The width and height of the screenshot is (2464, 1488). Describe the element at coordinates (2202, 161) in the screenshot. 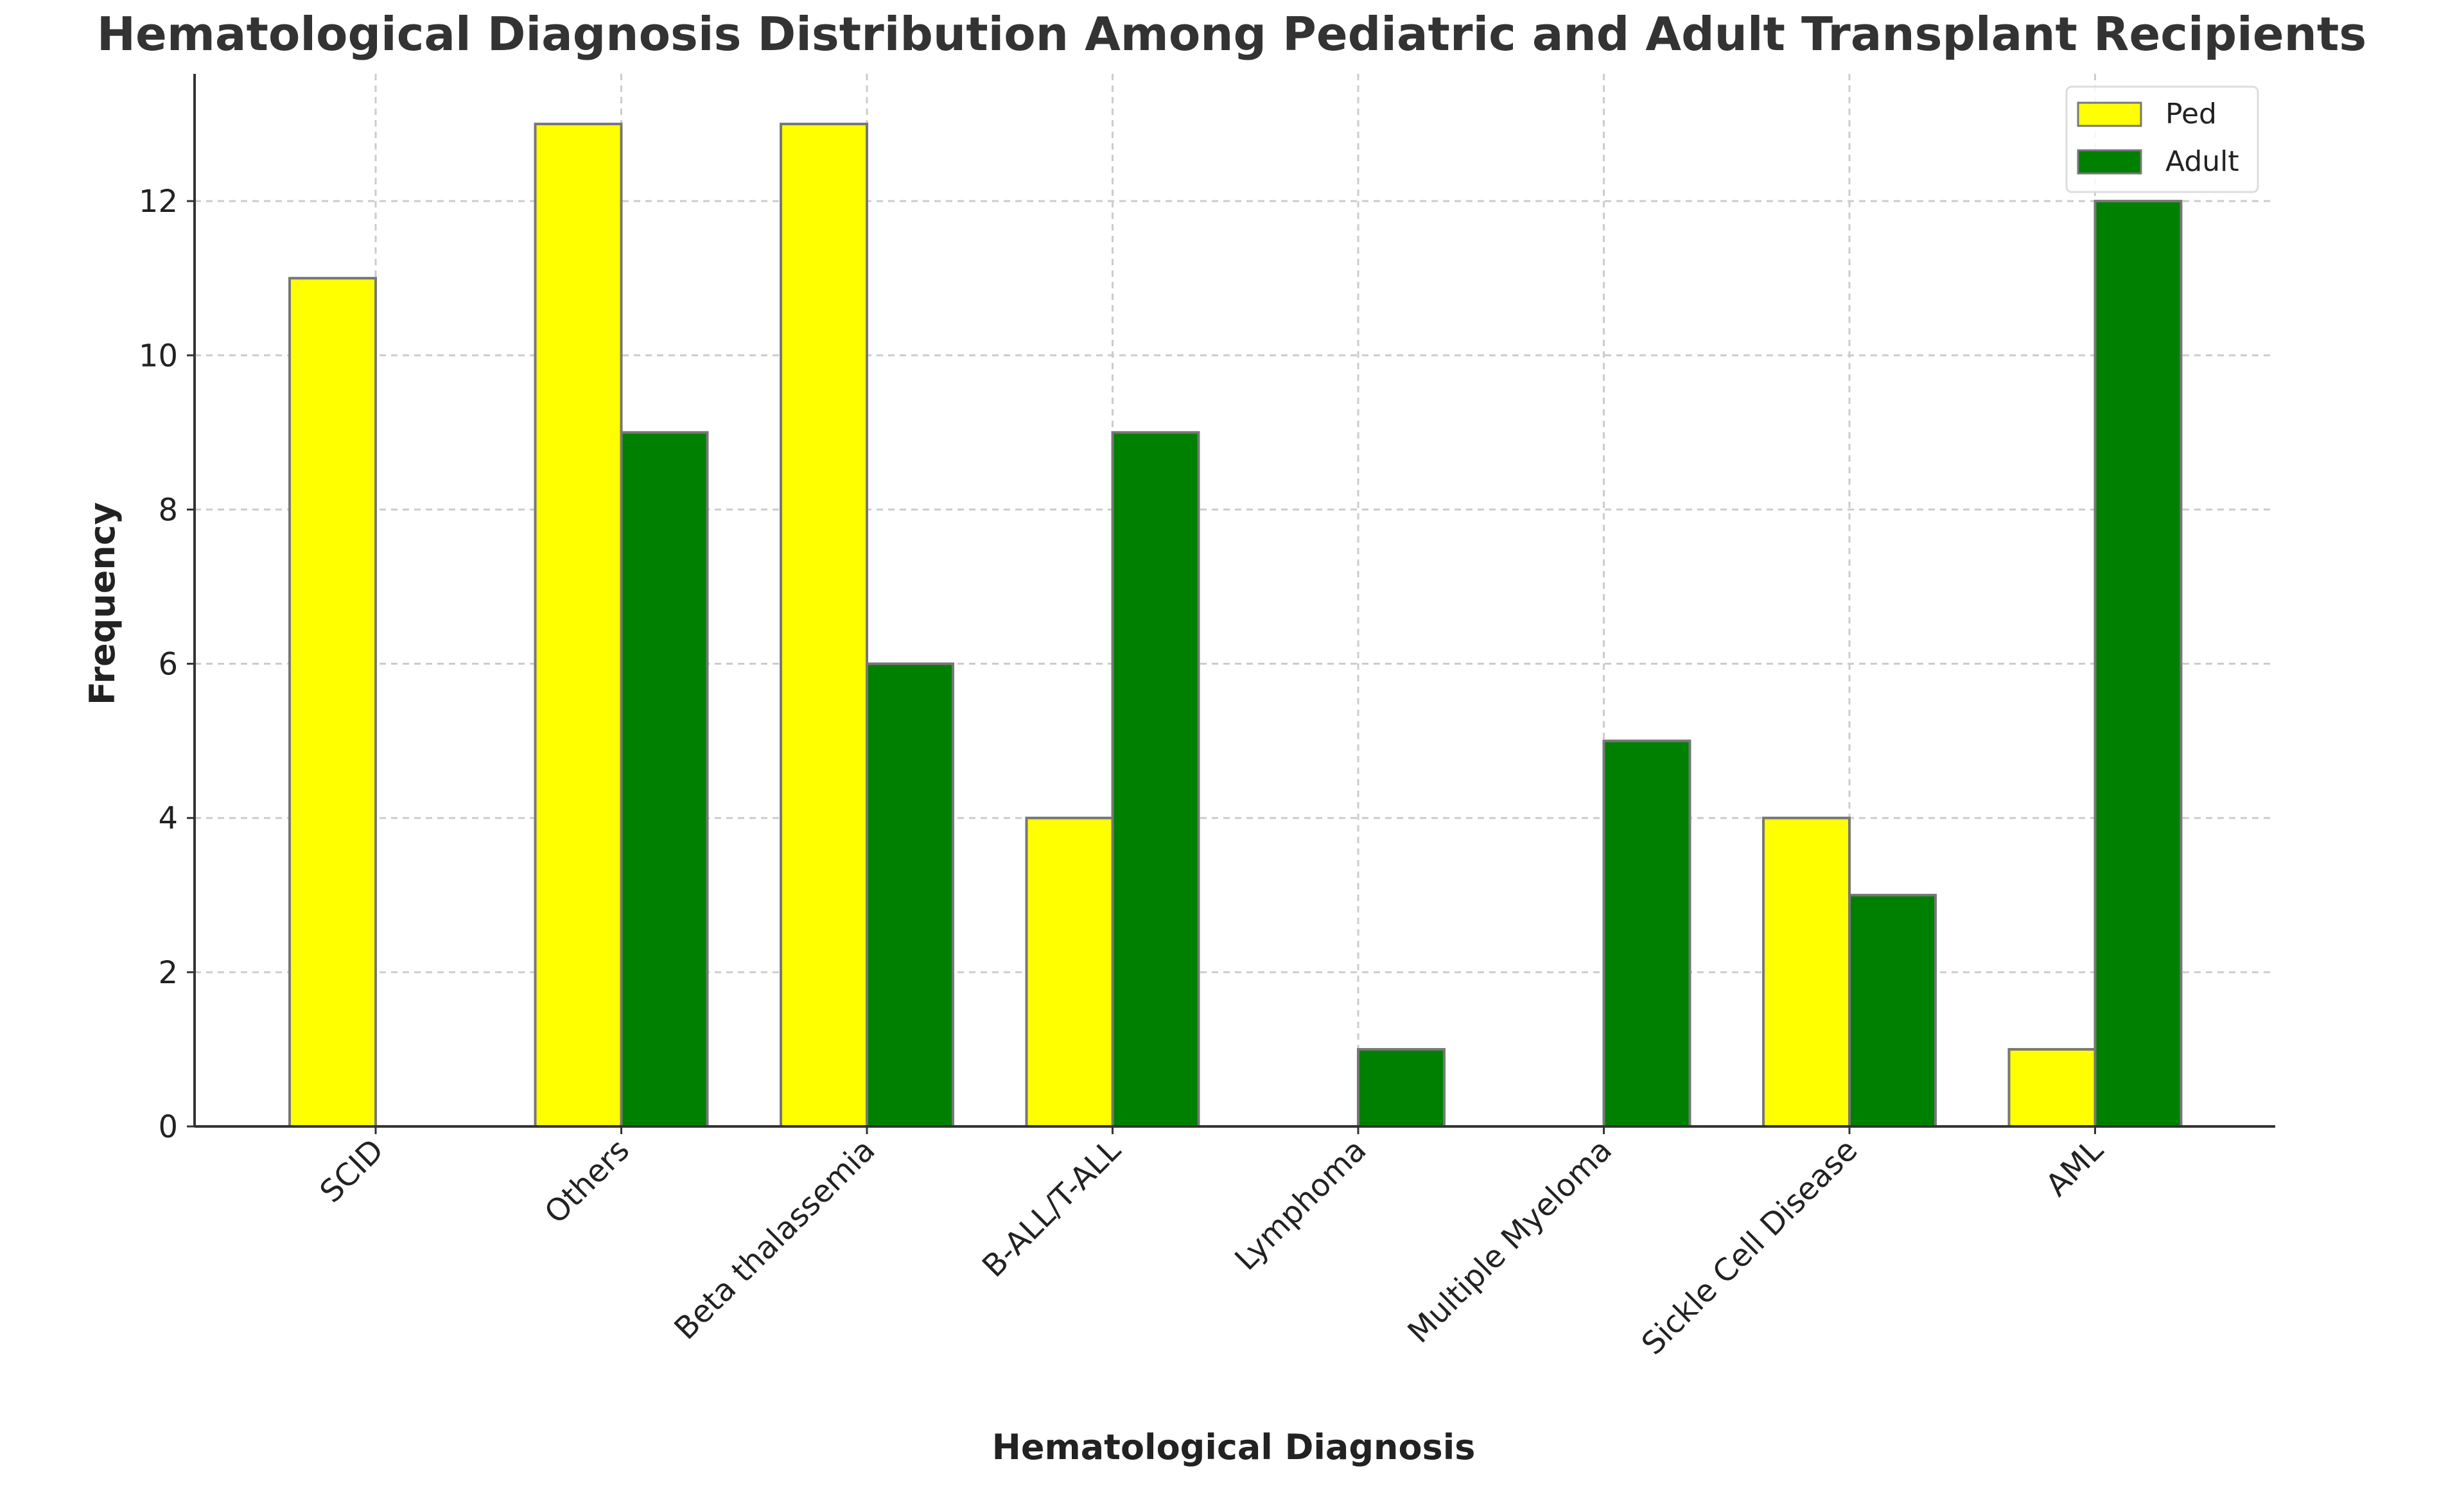

I see `legend-label-adult: Adult` at that location.